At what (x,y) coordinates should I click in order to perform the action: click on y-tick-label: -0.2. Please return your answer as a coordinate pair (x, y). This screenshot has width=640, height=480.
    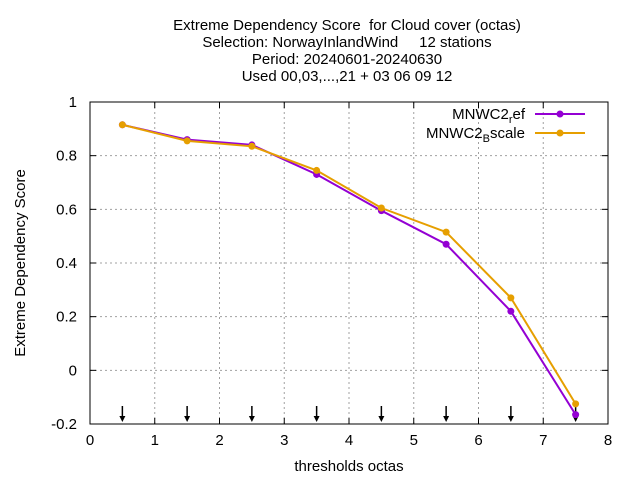
    Looking at the image, I should click on (64, 424).